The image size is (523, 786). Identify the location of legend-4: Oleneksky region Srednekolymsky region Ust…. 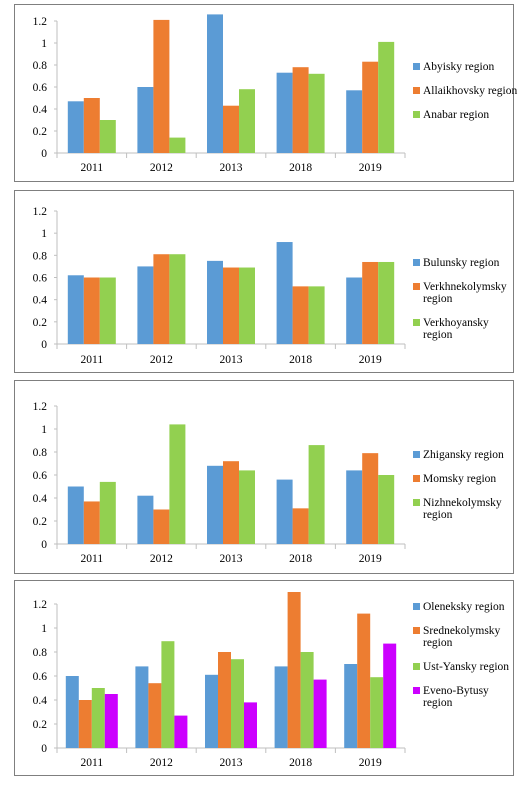
(467, 661).